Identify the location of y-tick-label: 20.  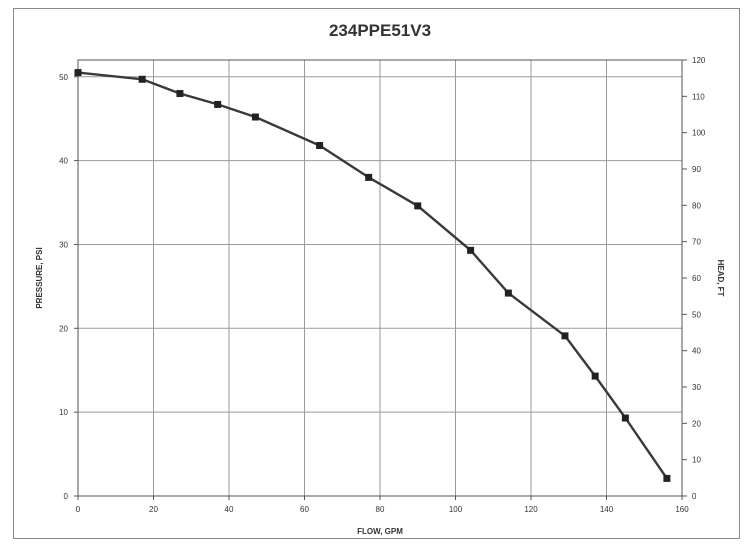
(63, 328).